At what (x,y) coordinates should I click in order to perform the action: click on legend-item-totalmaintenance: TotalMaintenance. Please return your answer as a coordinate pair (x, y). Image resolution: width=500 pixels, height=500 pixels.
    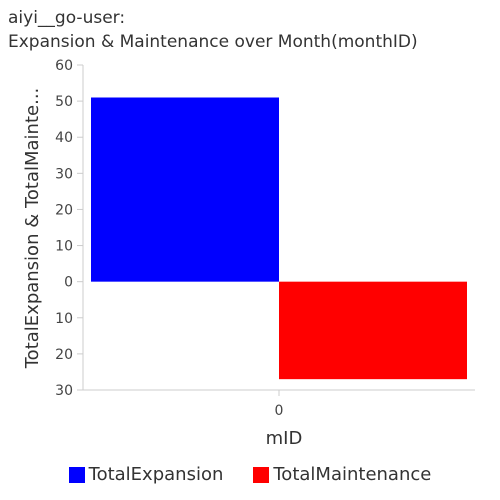
    Looking at the image, I should click on (342, 474).